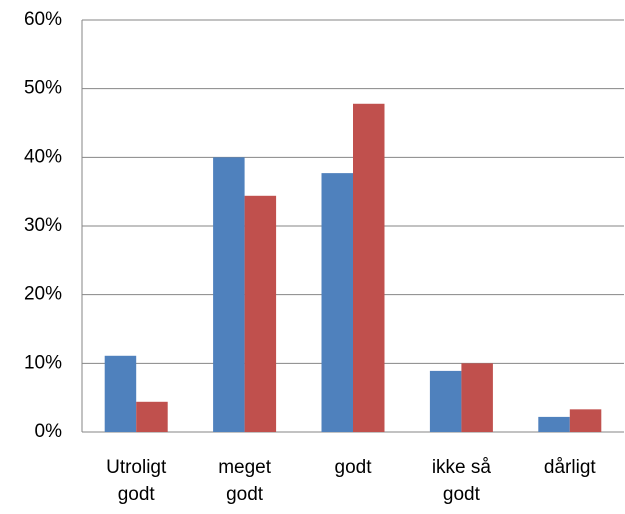 Image resolution: width=625 pixels, height=514 pixels. Describe the element at coordinates (244, 481) in the screenshot. I see `x-tick-label: meget godt` at that location.